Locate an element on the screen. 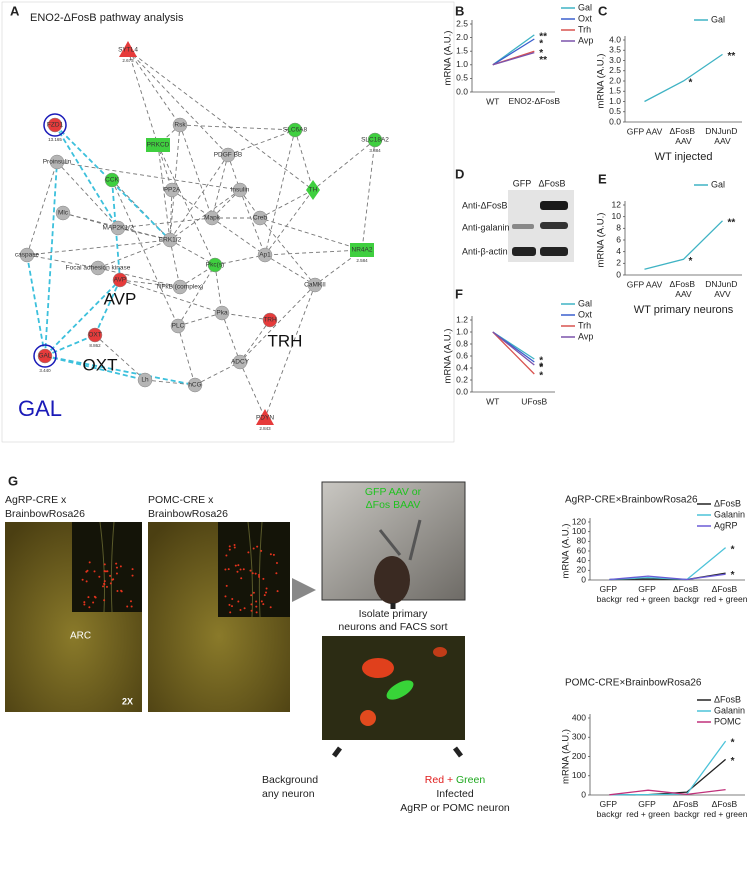  x-tick-label: UFosB is located at coordinates (534, 401).